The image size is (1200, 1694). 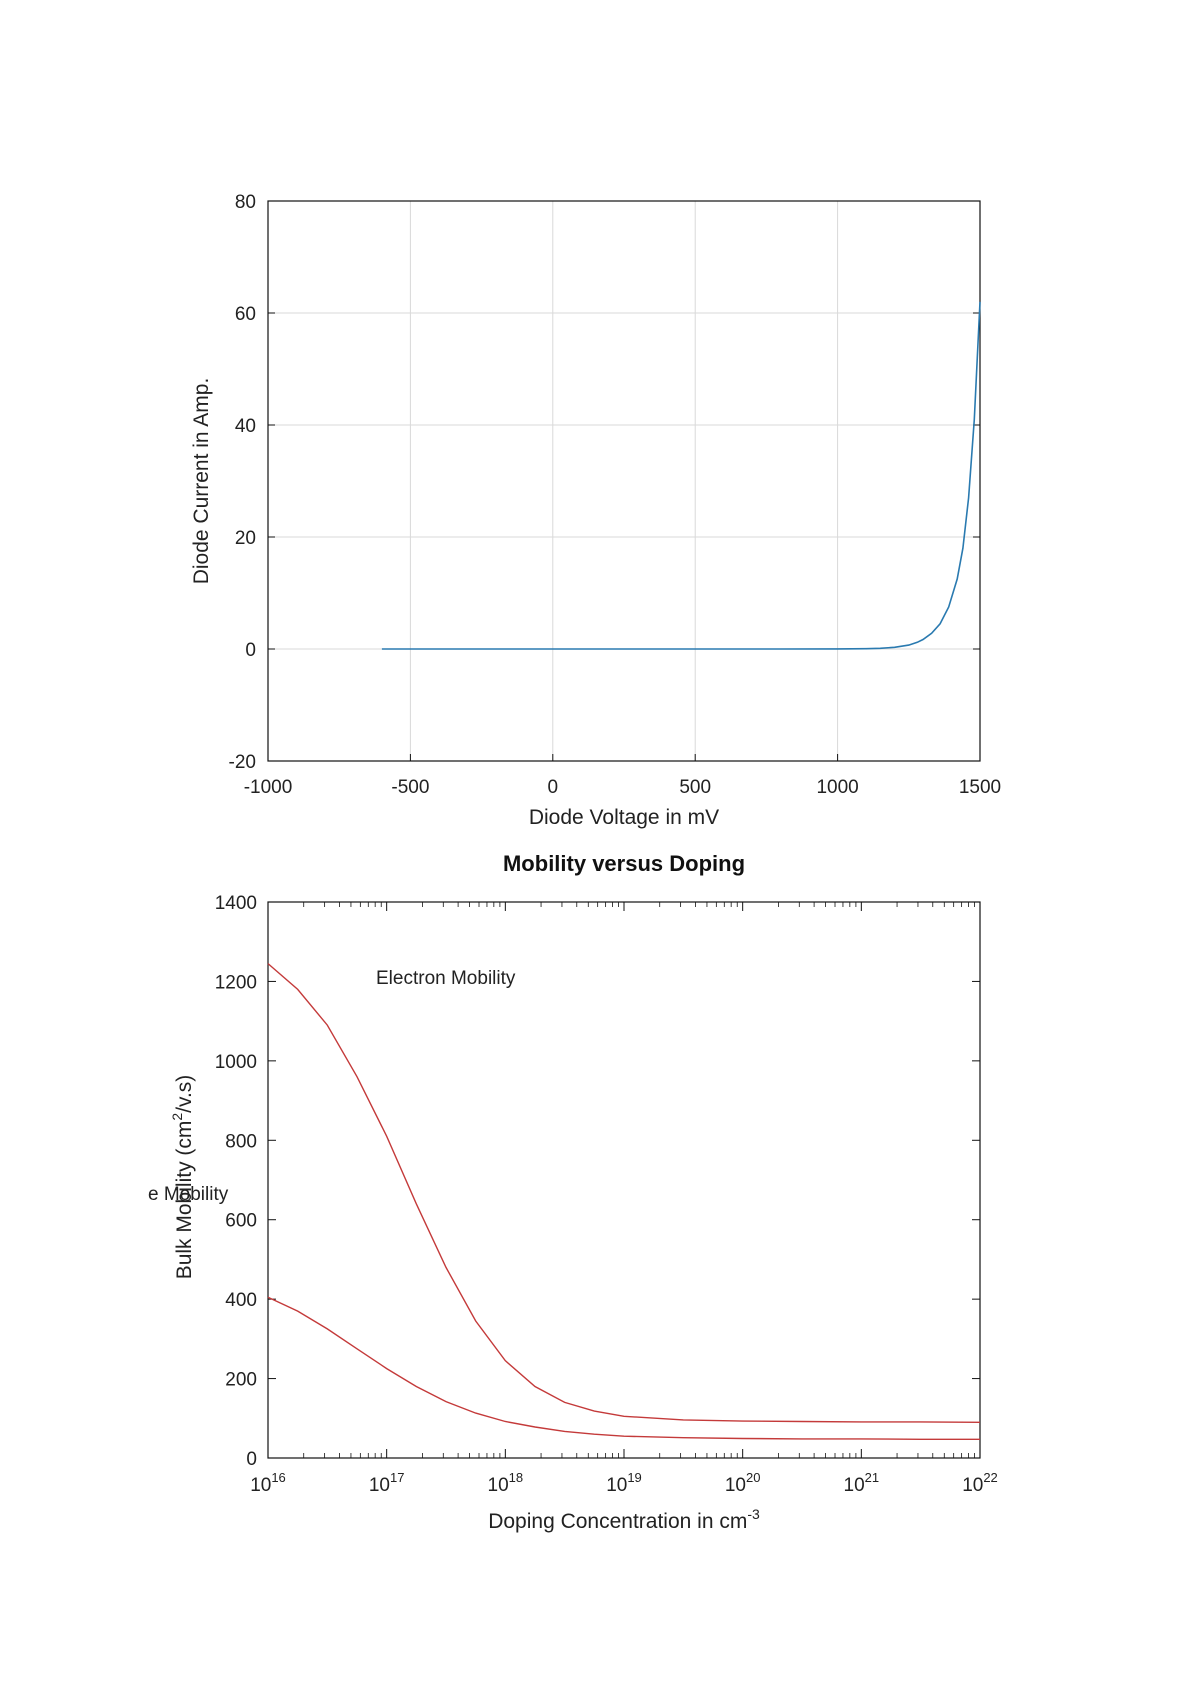 What do you see at coordinates (695, 787) in the screenshot?
I see `chart1-x-tick-label: 500` at bounding box center [695, 787].